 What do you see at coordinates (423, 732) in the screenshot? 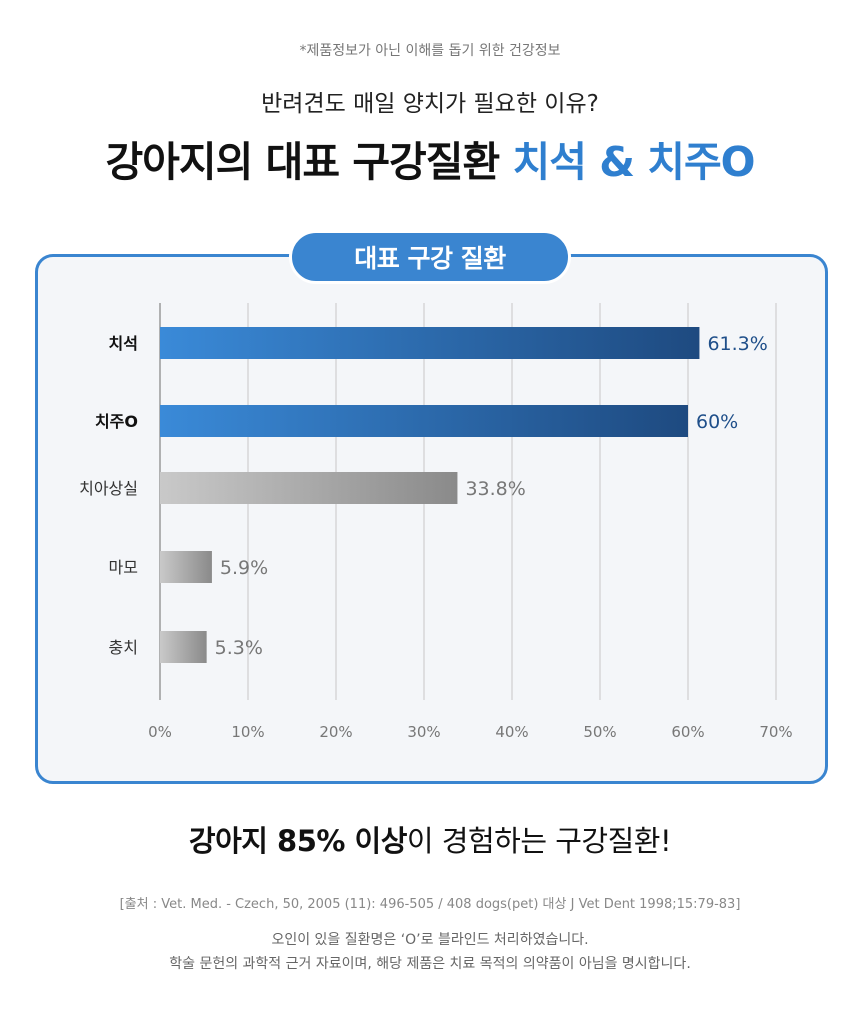
I see `x-tick-label: 30%` at bounding box center [423, 732].